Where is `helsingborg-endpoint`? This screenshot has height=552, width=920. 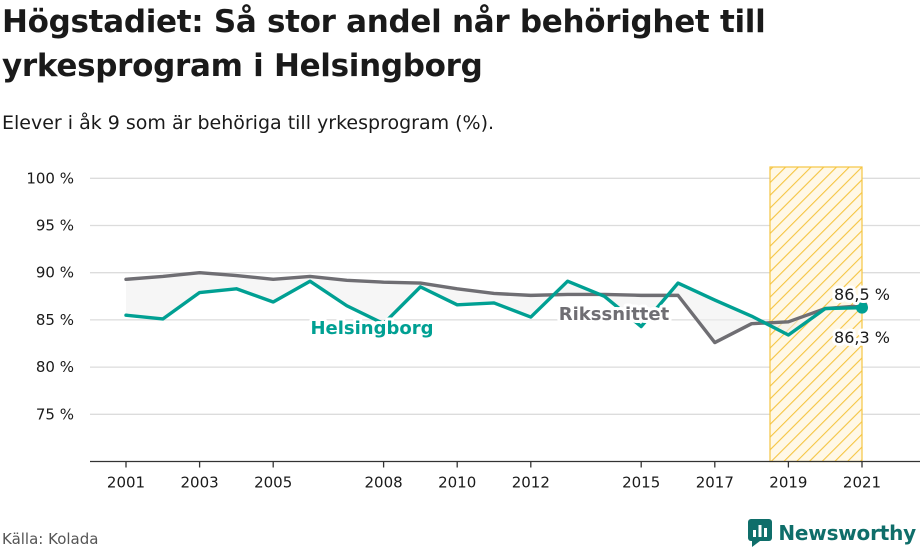
helsingborg-endpoint is located at coordinates (862, 307).